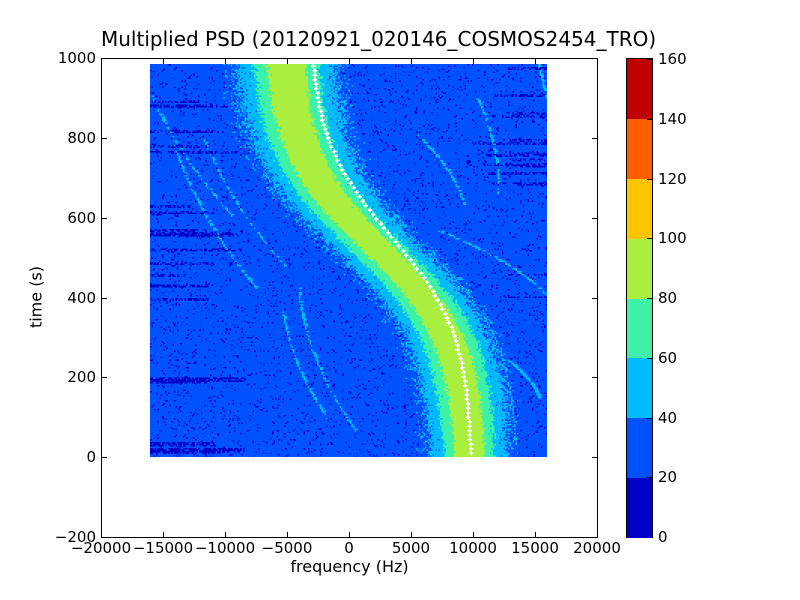 This screenshot has height=600, width=800. What do you see at coordinates (81, 377) in the screenshot?
I see `y-tick-label: 200` at bounding box center [81, 377].